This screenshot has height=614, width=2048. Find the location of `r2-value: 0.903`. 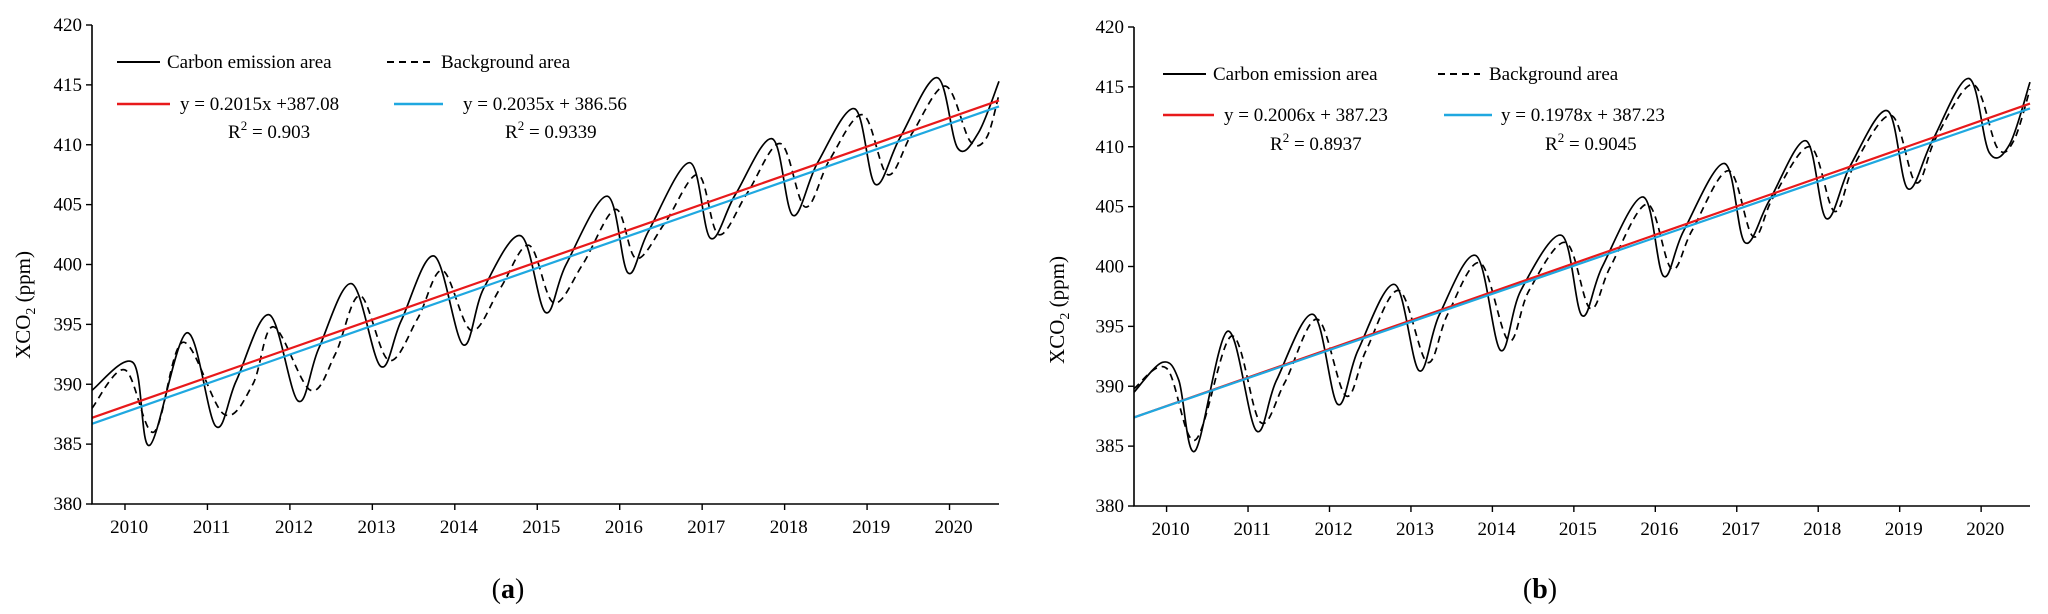

r2-value: 0.903 is located at coordinates (288, 132).